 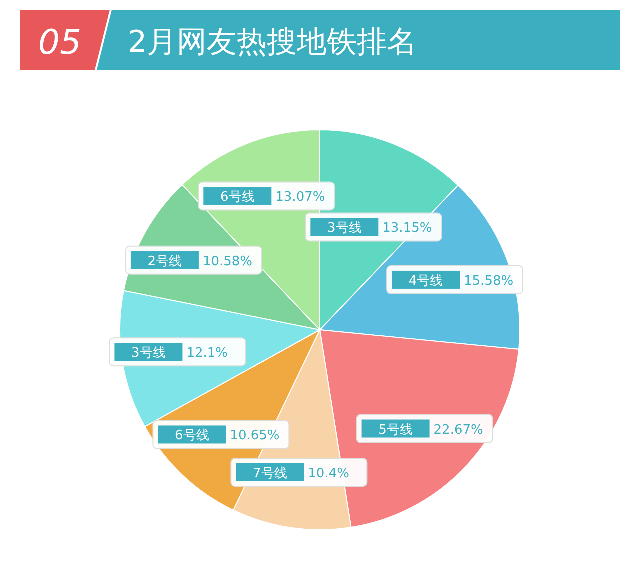 What do you see at coordinates (270, 474) in the screenshot?
I see `slice-label: 7号线` at bounding box center [270, 474].